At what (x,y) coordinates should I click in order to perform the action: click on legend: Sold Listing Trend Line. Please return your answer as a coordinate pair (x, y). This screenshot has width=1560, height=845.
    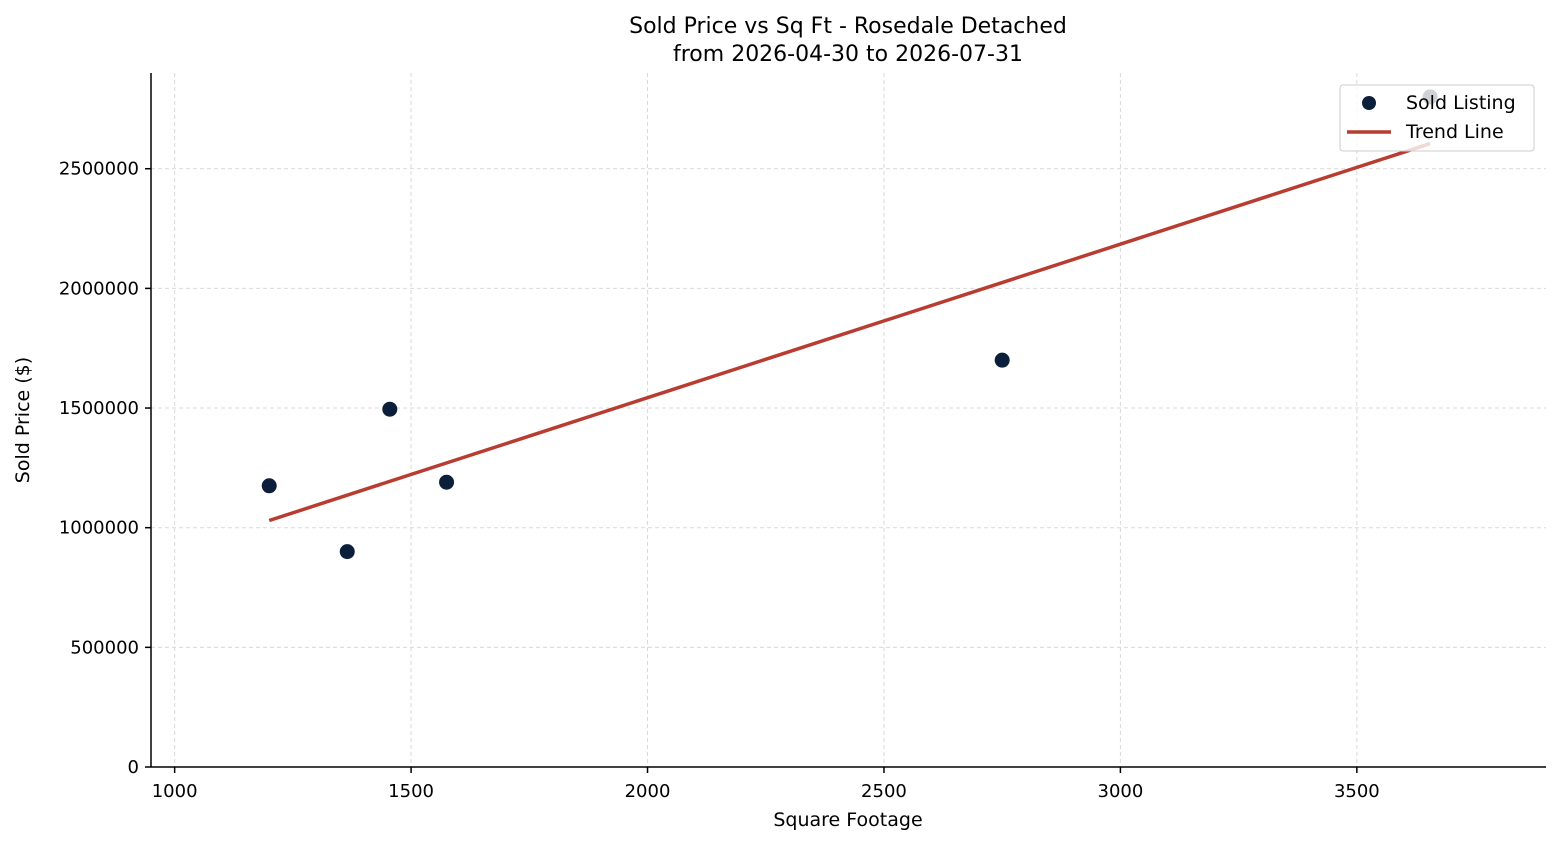
    Looking at the image, I should click on (1437, 118).